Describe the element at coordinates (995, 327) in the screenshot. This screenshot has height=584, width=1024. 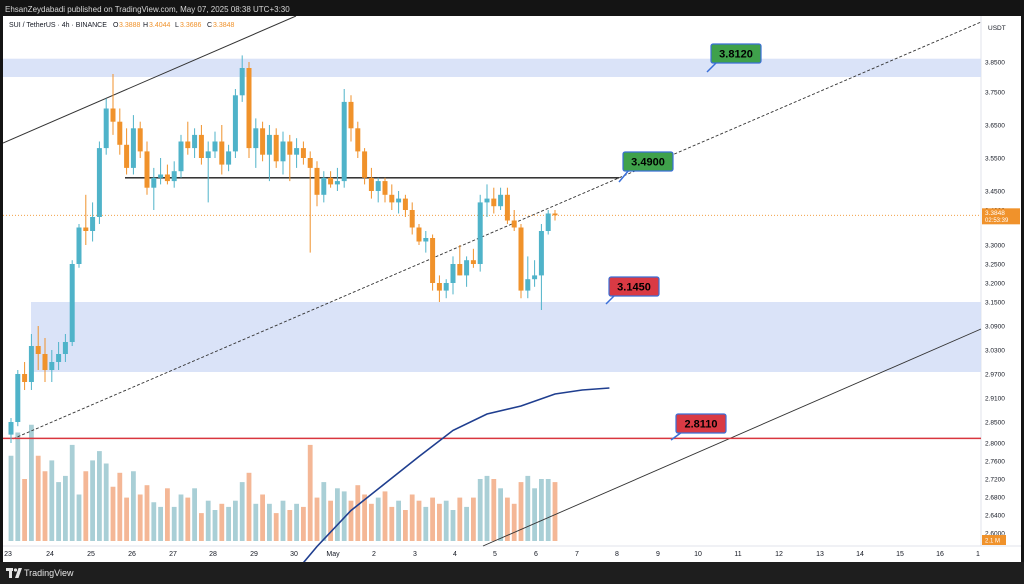
I see `price-tick: 3.0900` at that location.